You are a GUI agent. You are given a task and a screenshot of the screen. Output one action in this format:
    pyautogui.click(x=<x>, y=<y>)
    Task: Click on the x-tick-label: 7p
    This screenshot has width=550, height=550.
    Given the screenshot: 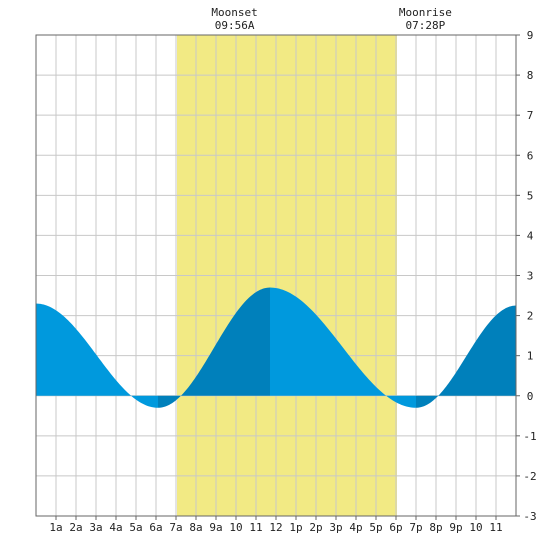 What is the action you would take?
    pyautogui.click(x=415, y=527)
    